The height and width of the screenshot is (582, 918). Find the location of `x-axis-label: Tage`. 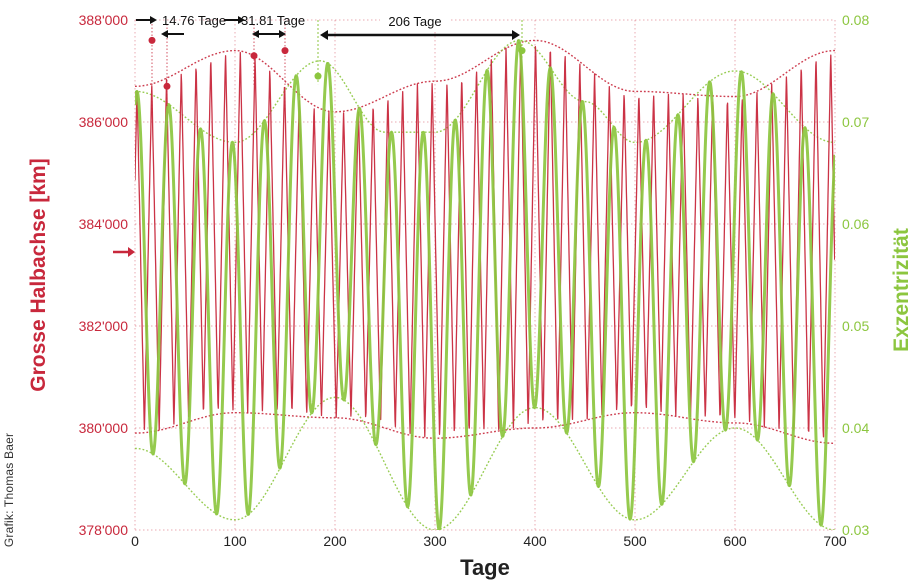

x-axis-label: Tage is located at coordinates (485, 567).